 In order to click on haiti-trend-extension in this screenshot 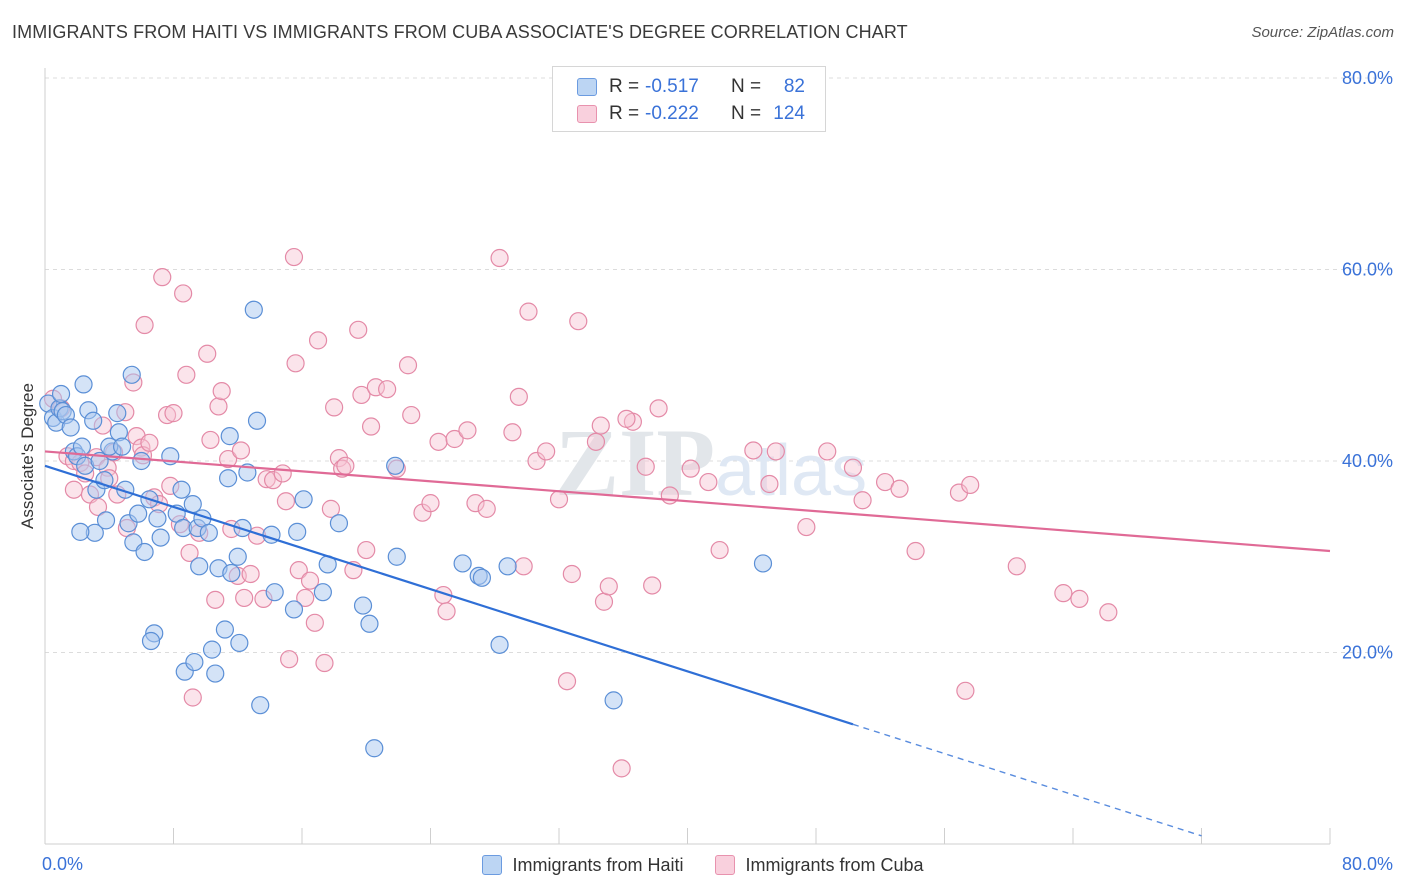, I will do `click(1027, 780)`.